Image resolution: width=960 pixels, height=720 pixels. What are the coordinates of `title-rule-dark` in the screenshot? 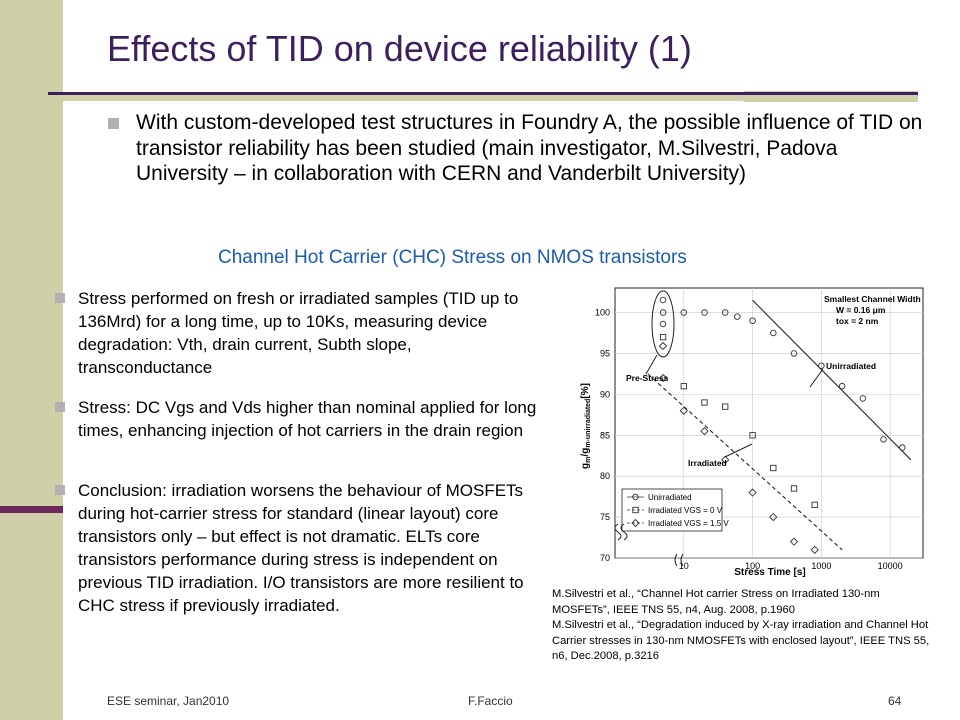 It's located at (483, 93).